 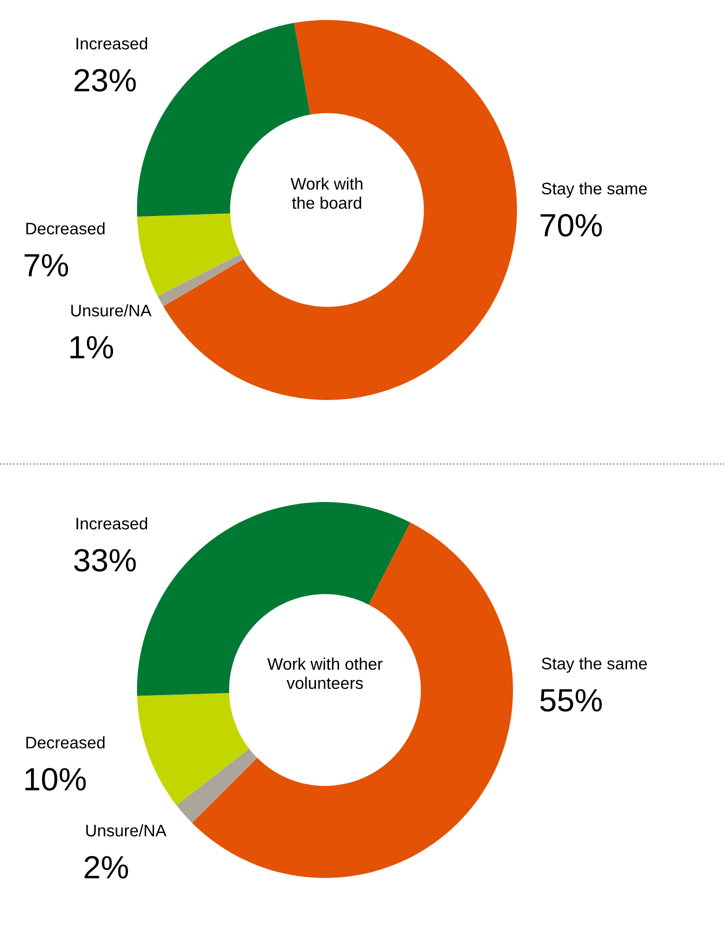 What do you see at coordinates (324, 674) in the screenshot?
I see `text: Work with other volunteers` at bounding box center [324, 674].